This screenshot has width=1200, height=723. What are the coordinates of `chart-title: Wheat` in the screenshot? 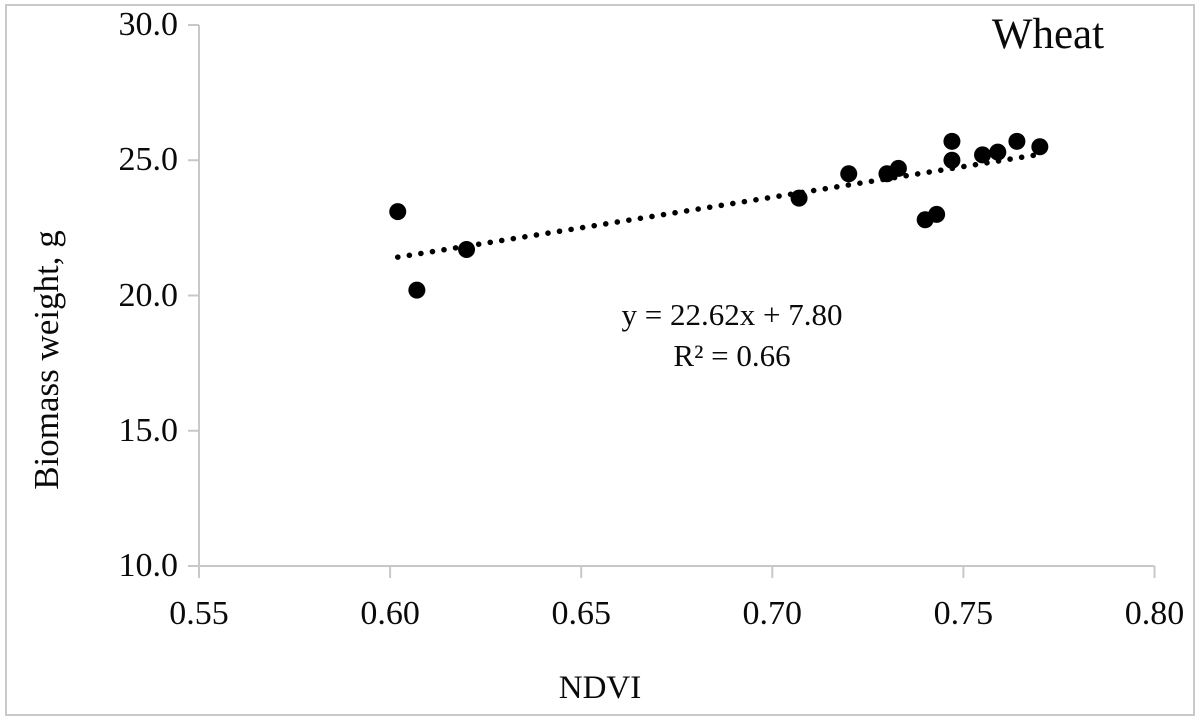 It's located at (1048, 34).